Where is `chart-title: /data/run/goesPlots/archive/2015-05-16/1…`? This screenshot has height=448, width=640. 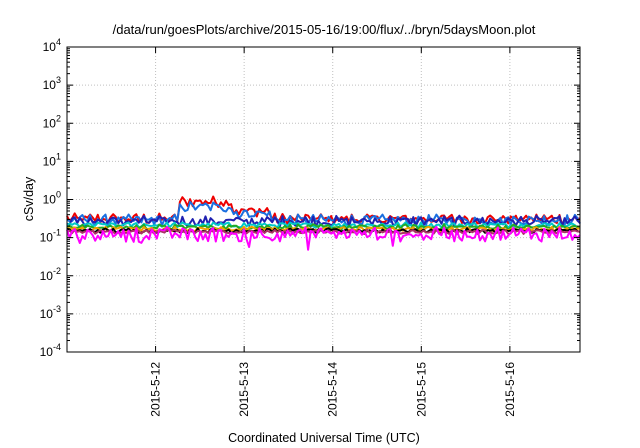 chart-title: /data/run/goesPlots/archive/2015-05-16/1… is located at coordinates (324, 29).